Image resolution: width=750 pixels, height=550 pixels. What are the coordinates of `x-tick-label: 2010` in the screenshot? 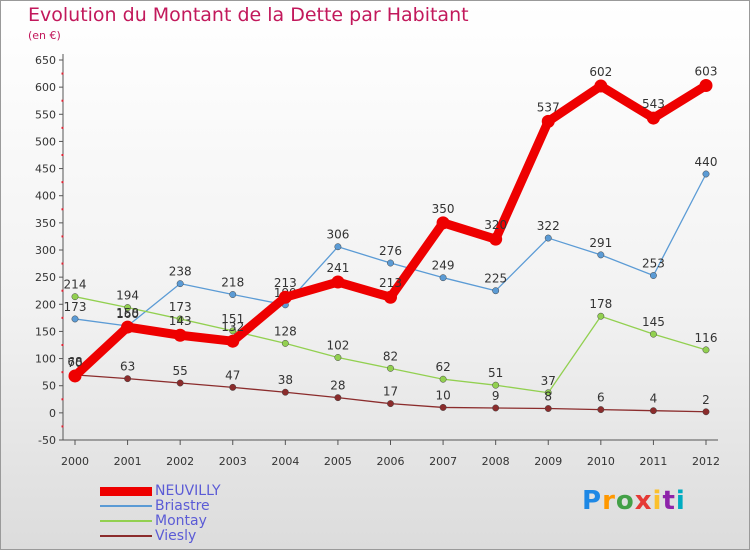 It's located at (601, 461).